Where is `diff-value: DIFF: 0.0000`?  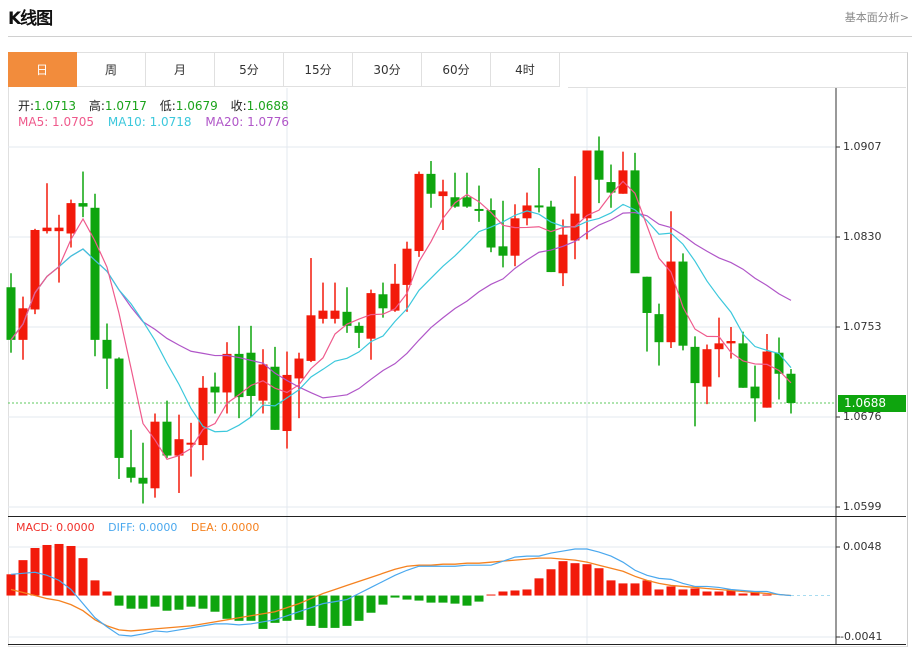 diff-value: DIFF: 0.0000 is located at coordinates (143, 527).